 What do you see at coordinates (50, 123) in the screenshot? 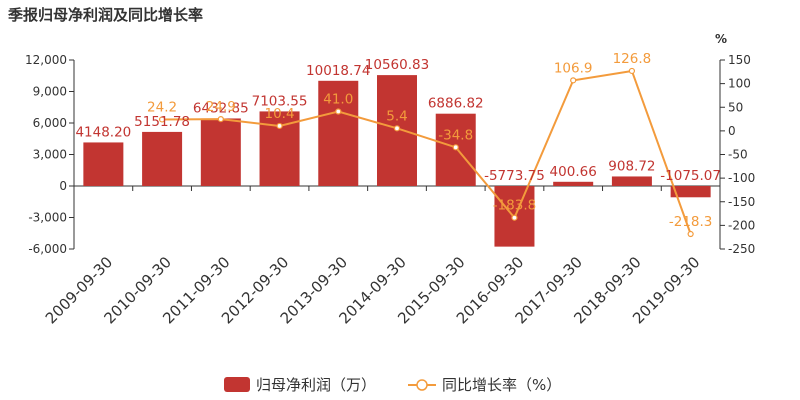
I see `y-left-tick-label: 6,000` at bounding box center [50, 123].